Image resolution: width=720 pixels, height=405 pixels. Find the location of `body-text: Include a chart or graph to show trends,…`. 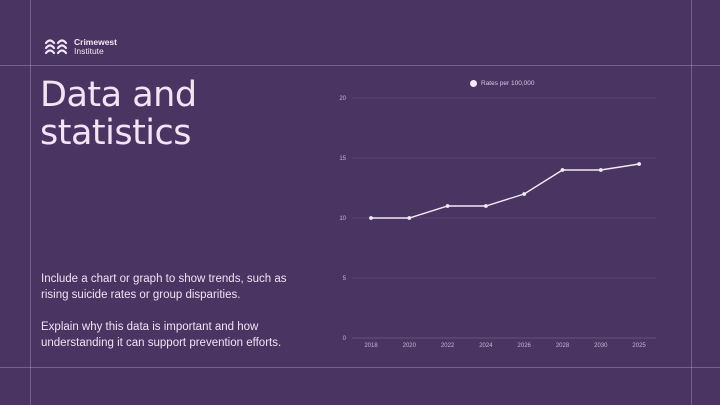

body-text: Include a chart or graph to show trends,… is located at coordinates (171, 319).